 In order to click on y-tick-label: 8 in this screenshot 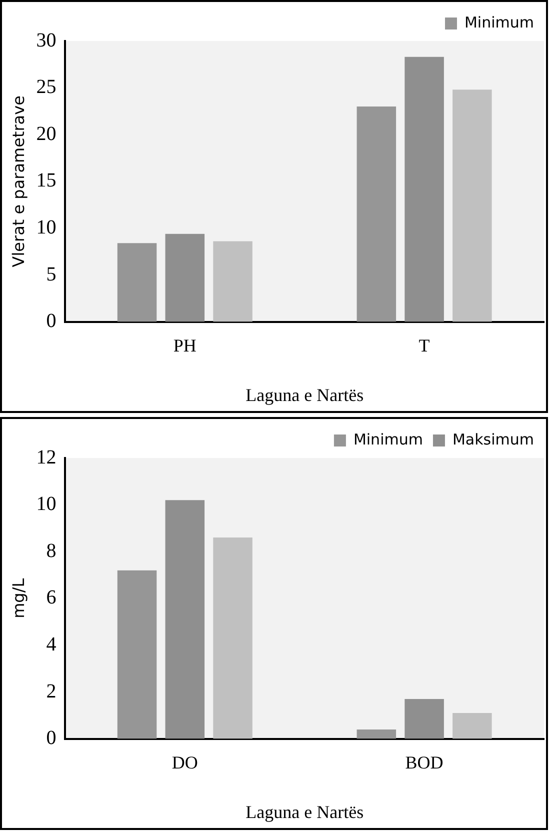, I will do `click(51, 551)`.